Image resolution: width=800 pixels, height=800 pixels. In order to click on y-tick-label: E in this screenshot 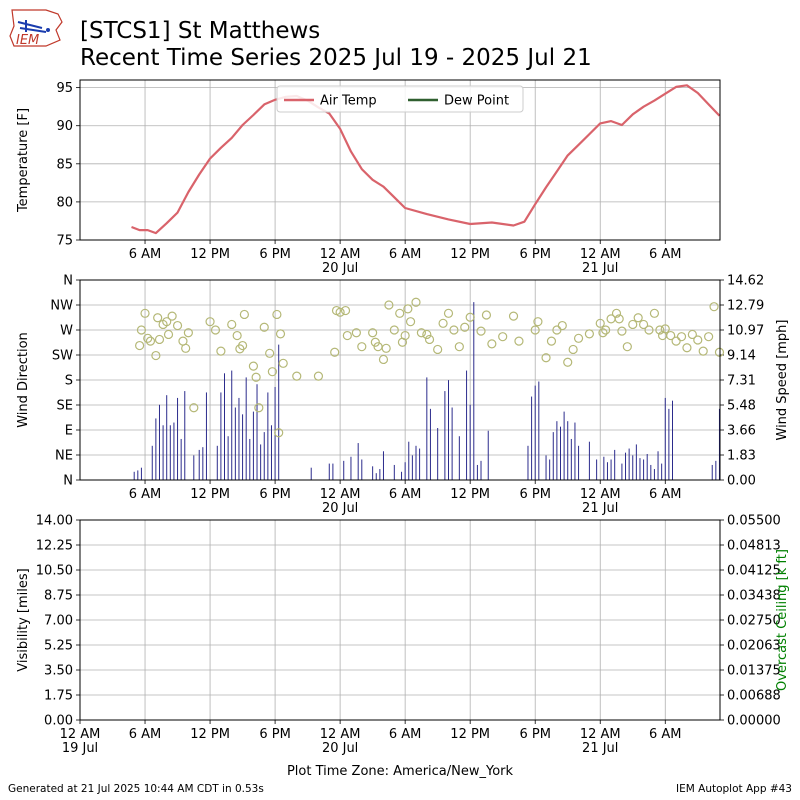, I will do `click(69, 431)`.